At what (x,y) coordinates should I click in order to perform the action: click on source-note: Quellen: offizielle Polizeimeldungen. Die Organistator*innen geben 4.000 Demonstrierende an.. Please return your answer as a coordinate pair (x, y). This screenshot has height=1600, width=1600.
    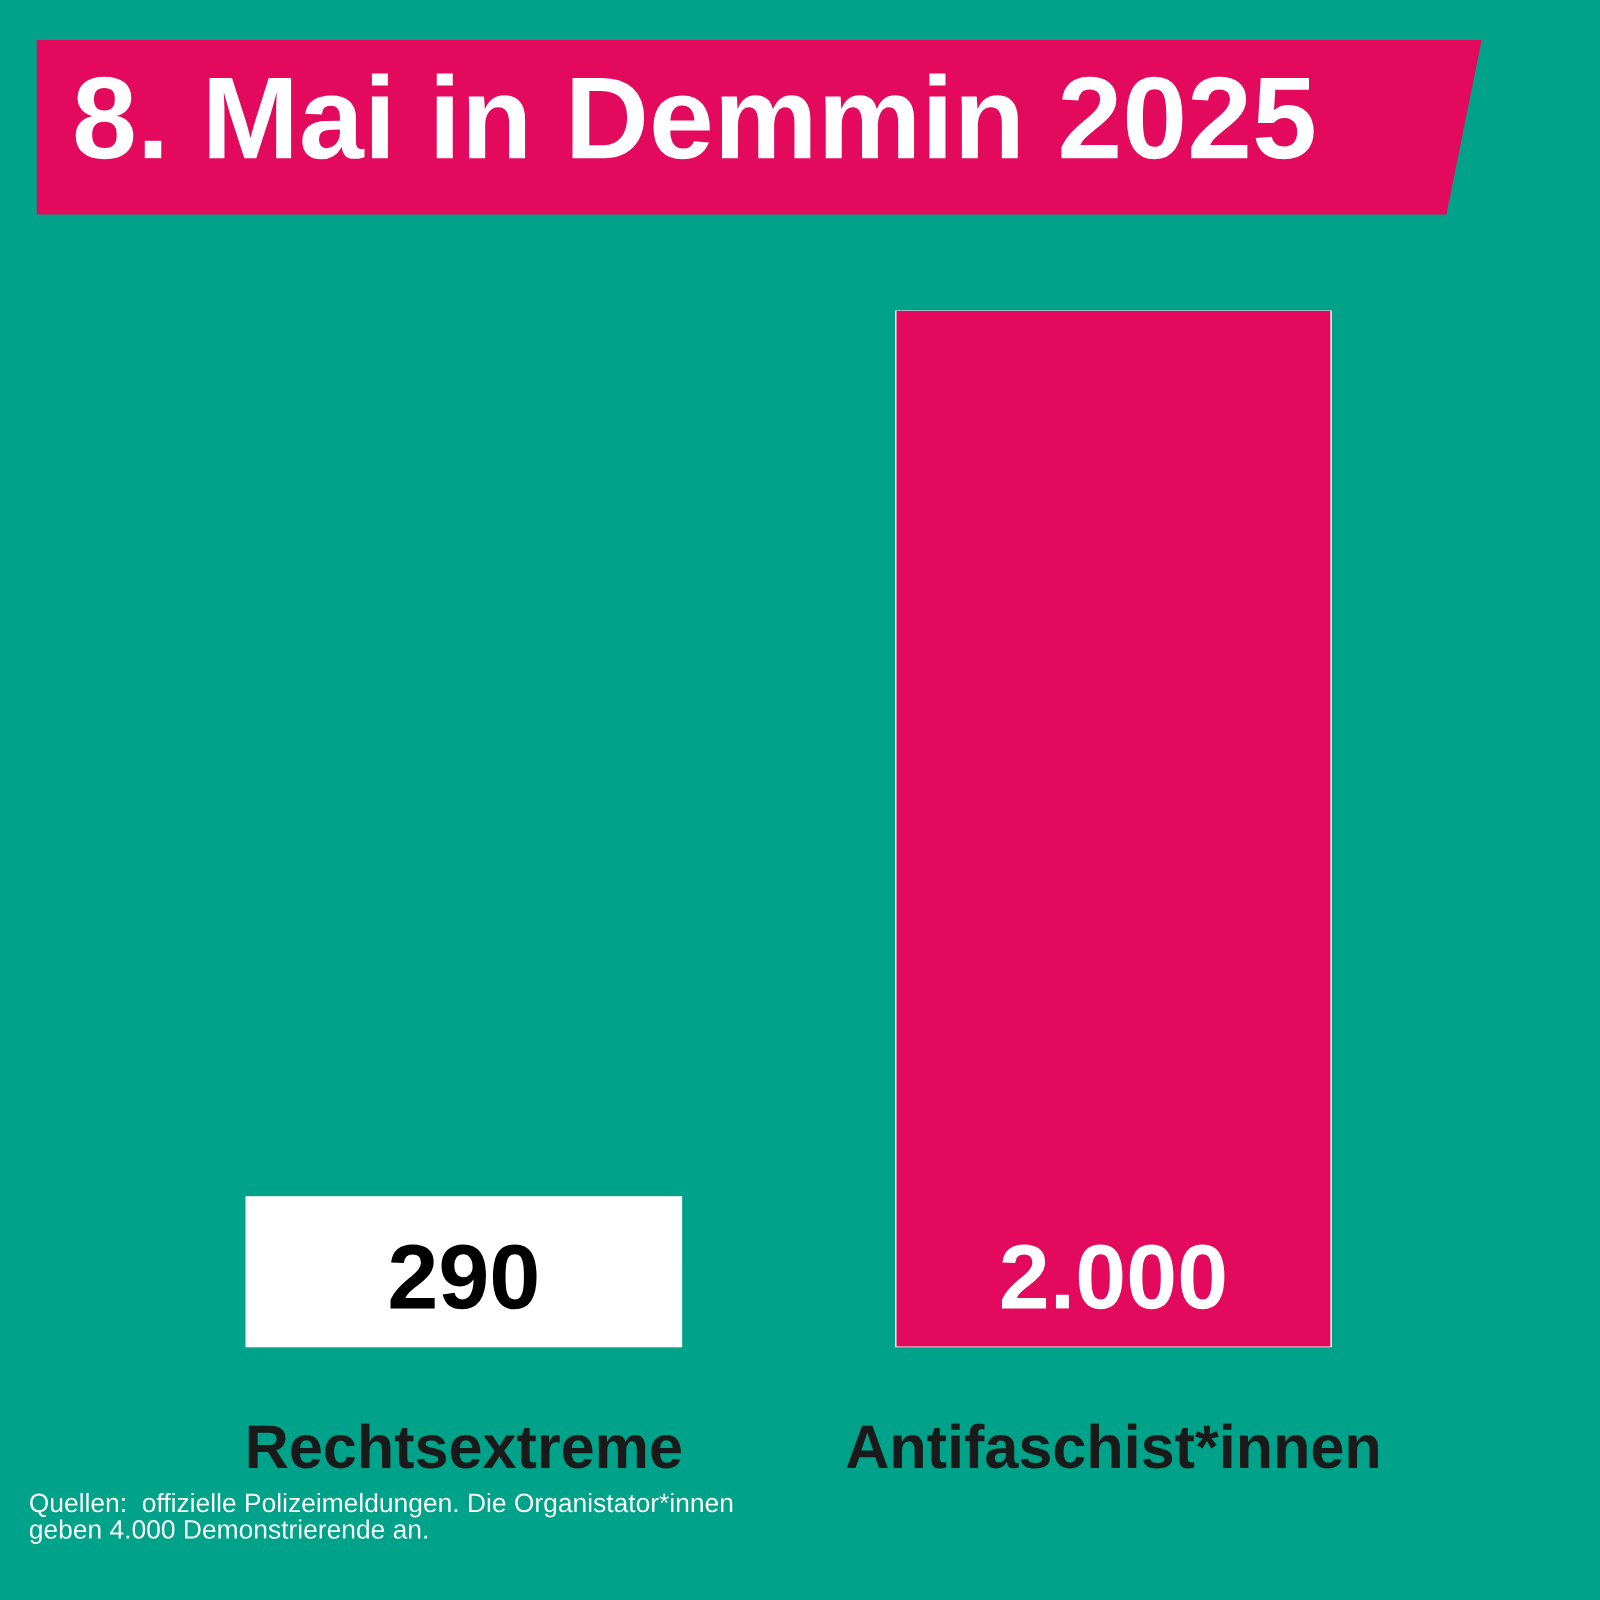
    Looking at the image, I should click on (381, 1518).